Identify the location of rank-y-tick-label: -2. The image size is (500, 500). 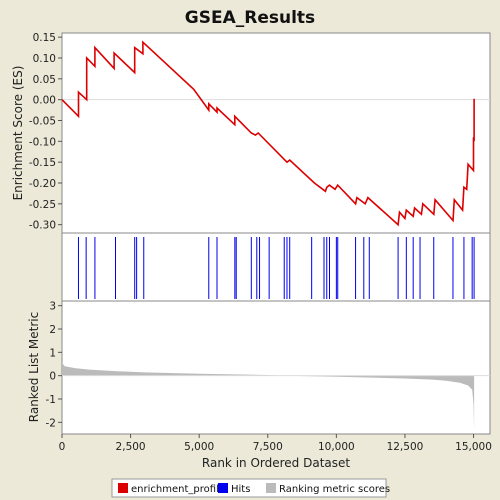
(51, 423).